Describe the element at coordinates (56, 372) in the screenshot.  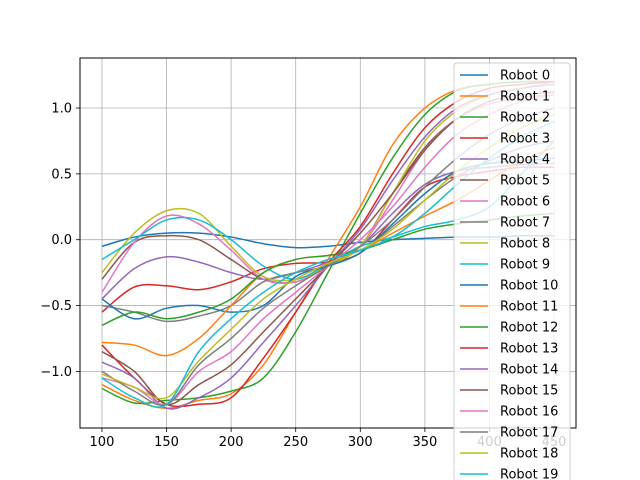
I see `y-tick-label: −1.0` at that location.